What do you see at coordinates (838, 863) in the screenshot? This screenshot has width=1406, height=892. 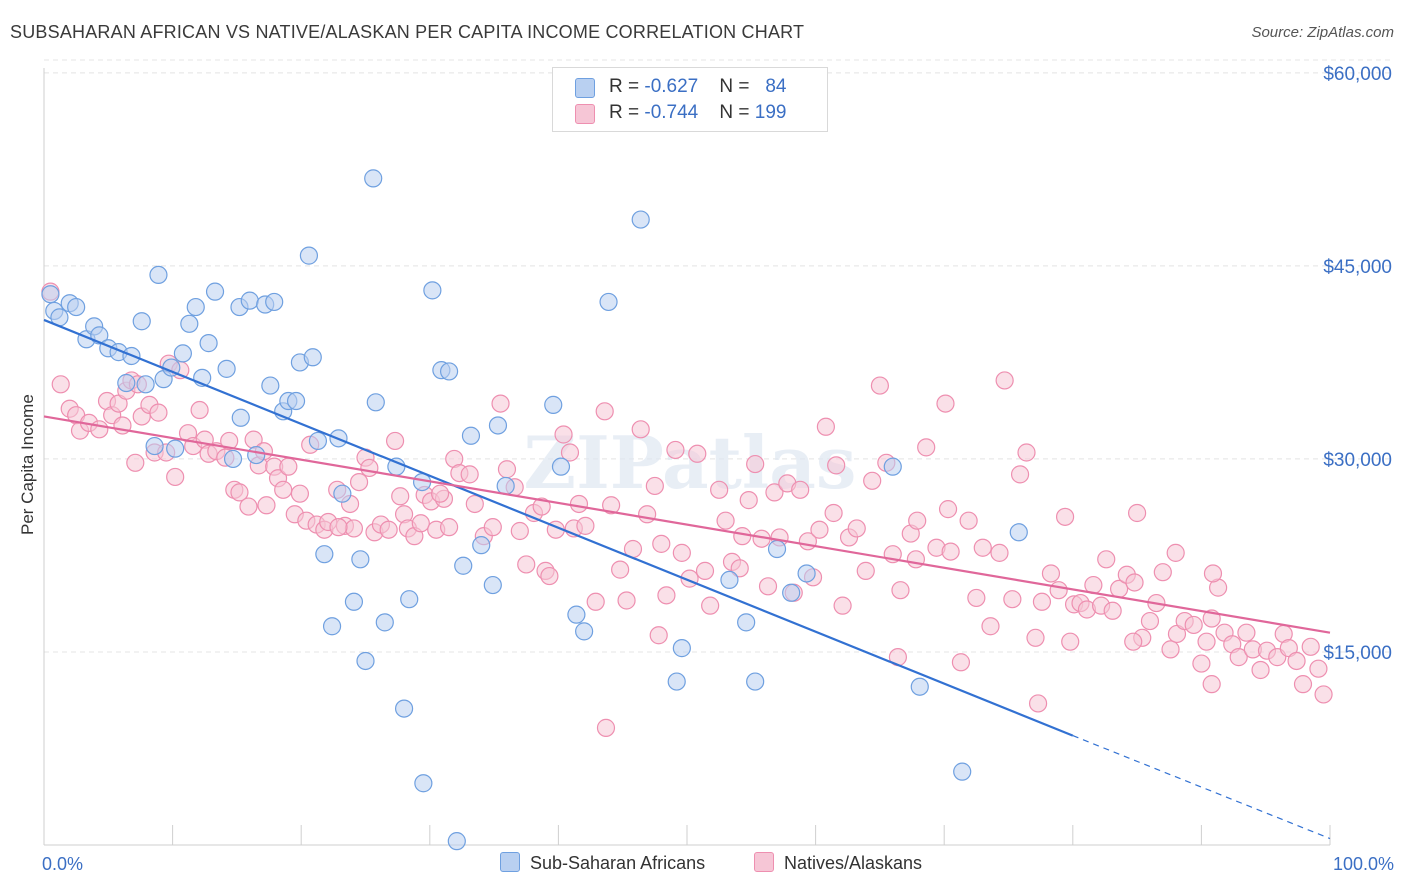 I see `bottom-legend-natives: Natives/Alaskans` at bounding box center [838, 863].